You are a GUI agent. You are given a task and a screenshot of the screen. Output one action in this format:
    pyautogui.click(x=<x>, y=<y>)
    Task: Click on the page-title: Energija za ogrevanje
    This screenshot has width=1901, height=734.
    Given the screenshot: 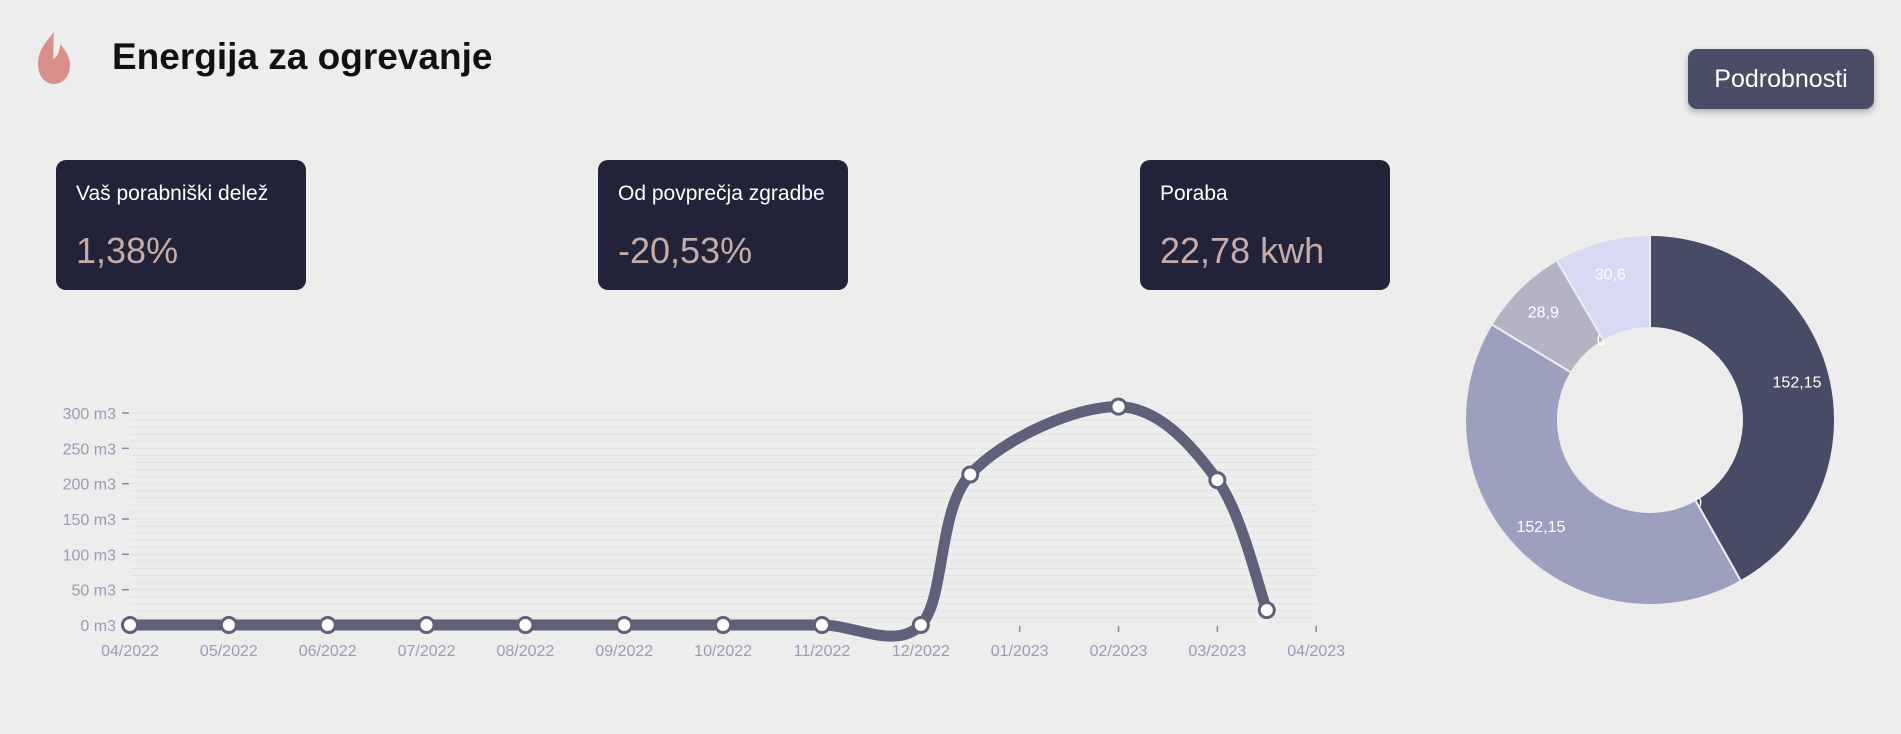 What is the action you would take?
    pyautogui.click(x=302, y=56)
    